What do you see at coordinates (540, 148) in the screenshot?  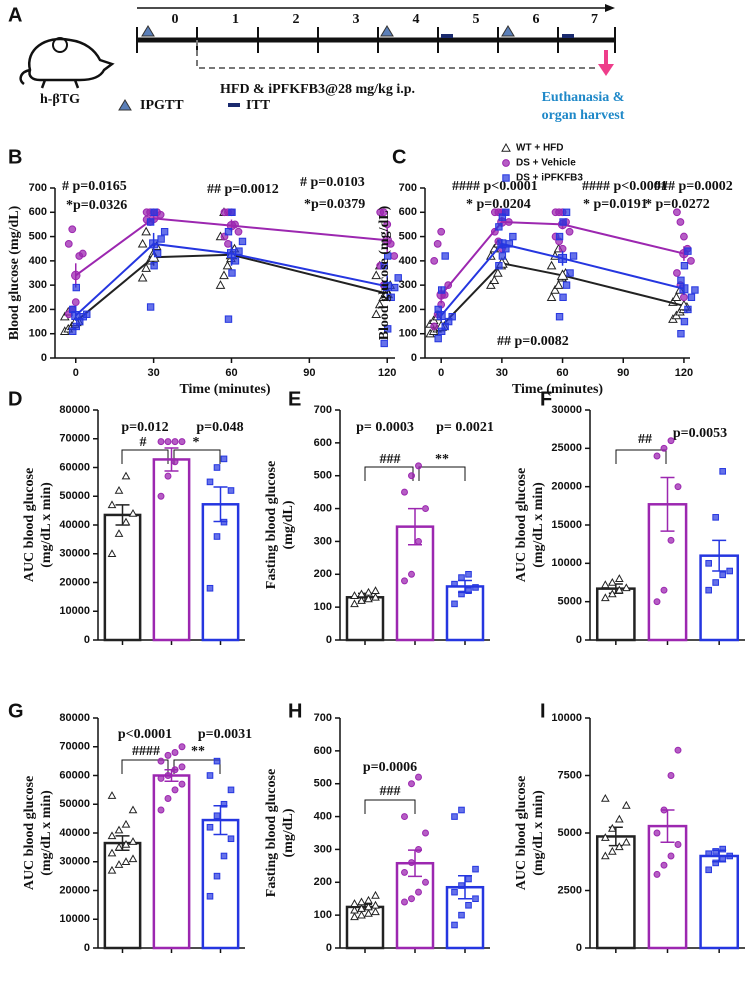 I see `legend-label: WT + HFD` at bounding box center [540, 148].